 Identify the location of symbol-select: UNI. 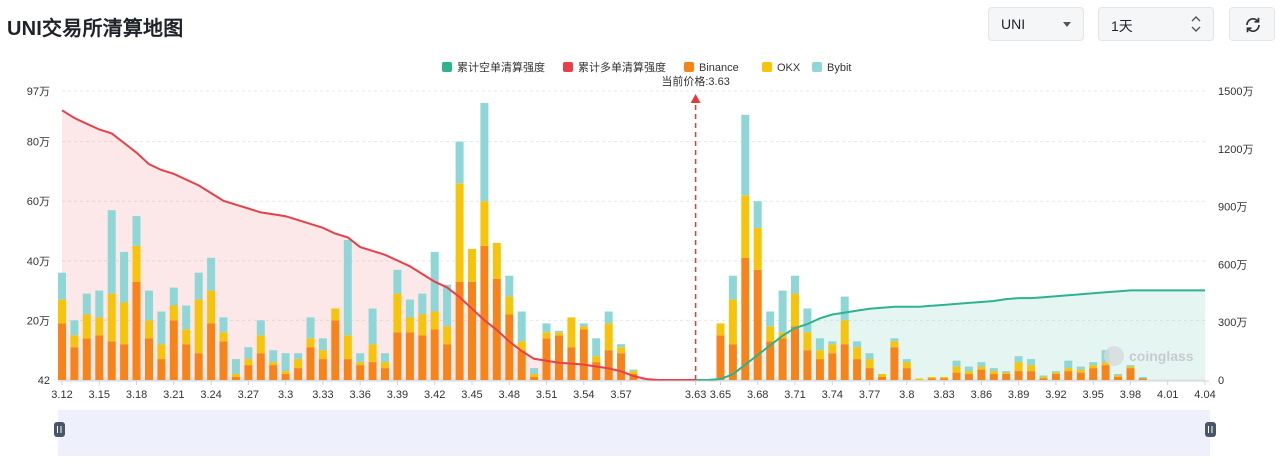
(1036, 24).